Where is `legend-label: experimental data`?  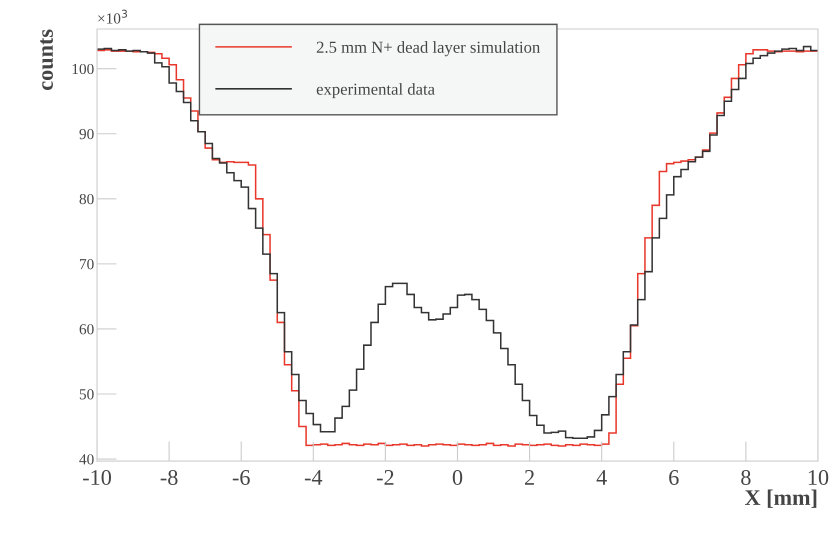 legend-label: experimental data is located at coordinates (375, 90).